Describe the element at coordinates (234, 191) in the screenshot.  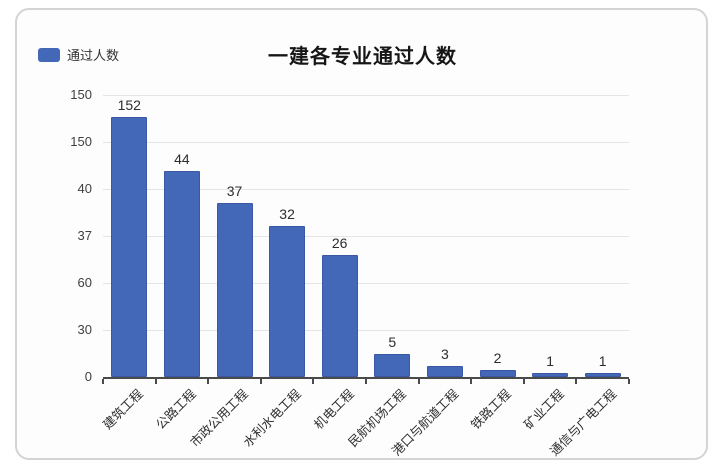
I see `bar-value-label: 37` at that location.